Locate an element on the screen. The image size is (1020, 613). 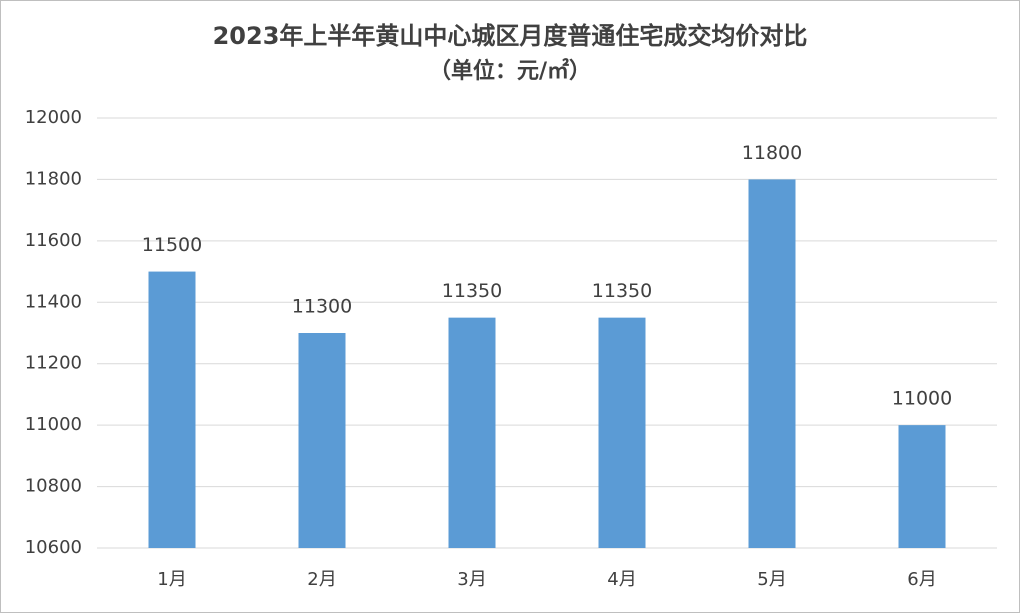
x-tick-label: 5月 is located at coordinates (771, 579).